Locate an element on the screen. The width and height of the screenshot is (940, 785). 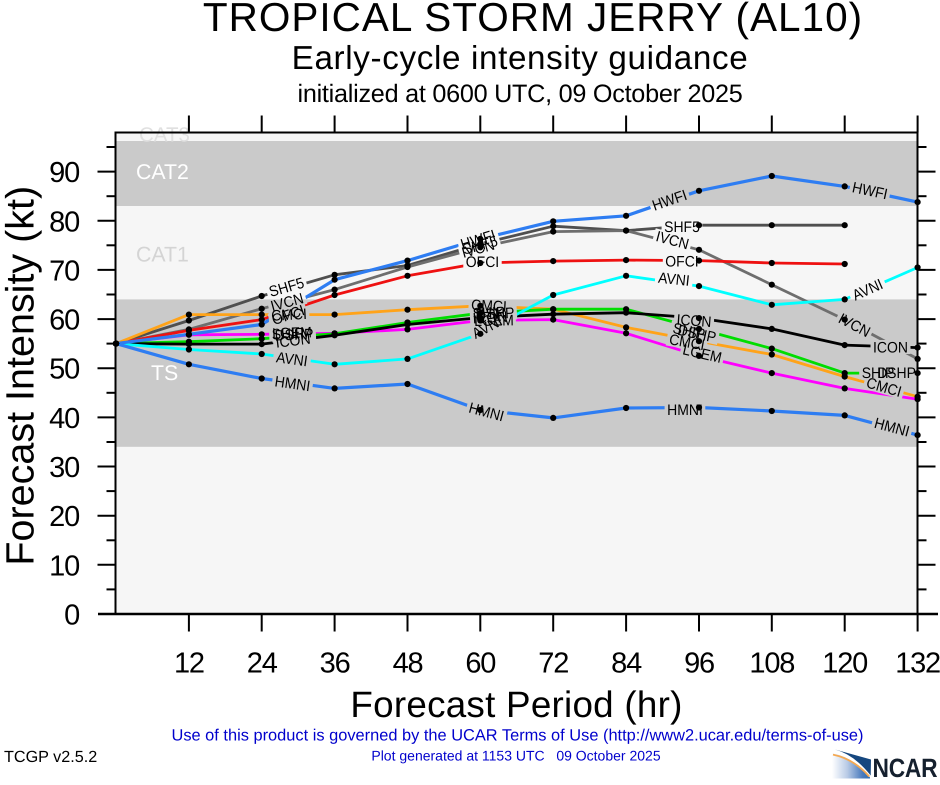
svg-text: 90 is located at coordinates (64, 173).